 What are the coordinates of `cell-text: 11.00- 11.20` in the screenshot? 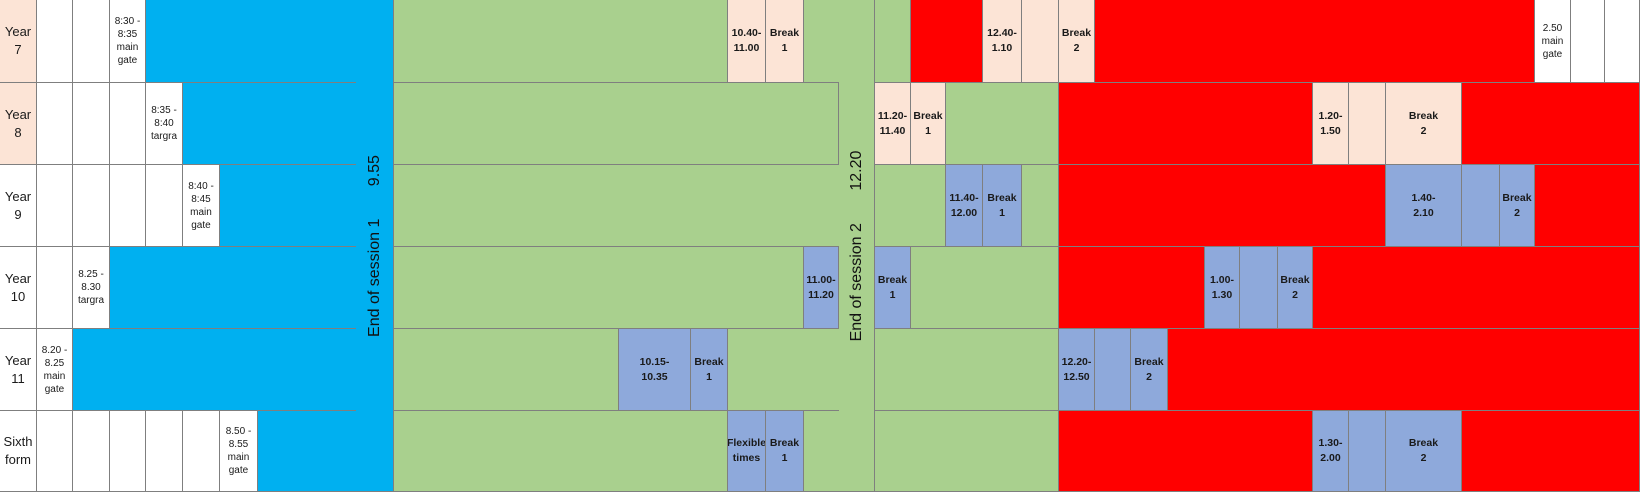 It's located at (821, 287).